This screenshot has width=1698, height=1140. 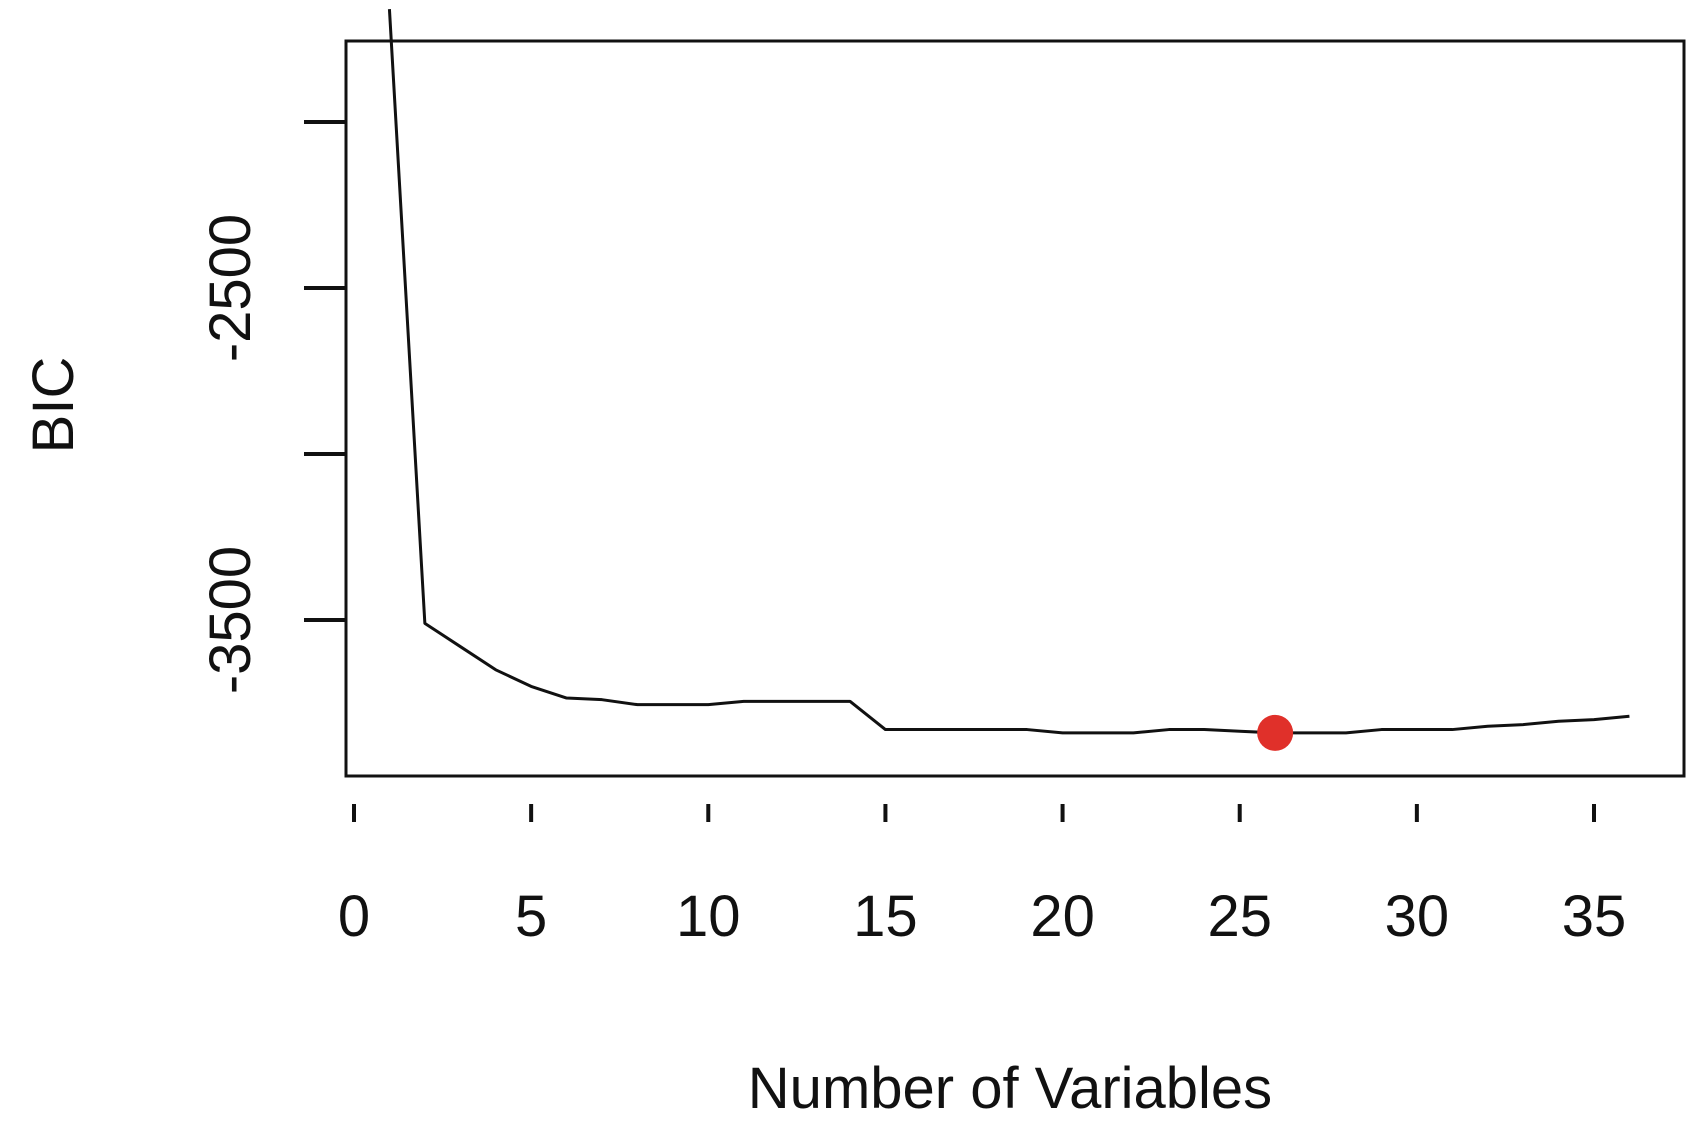 What do you see at coordinates (230, 620) in the screenshot?
I see `y-tick-label: -3500` at bounding box center [230, 620].